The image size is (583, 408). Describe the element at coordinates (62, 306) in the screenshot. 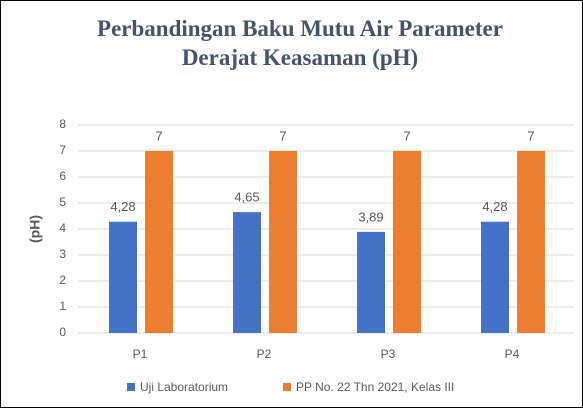

I see `y-tick-label: 1` at that location.